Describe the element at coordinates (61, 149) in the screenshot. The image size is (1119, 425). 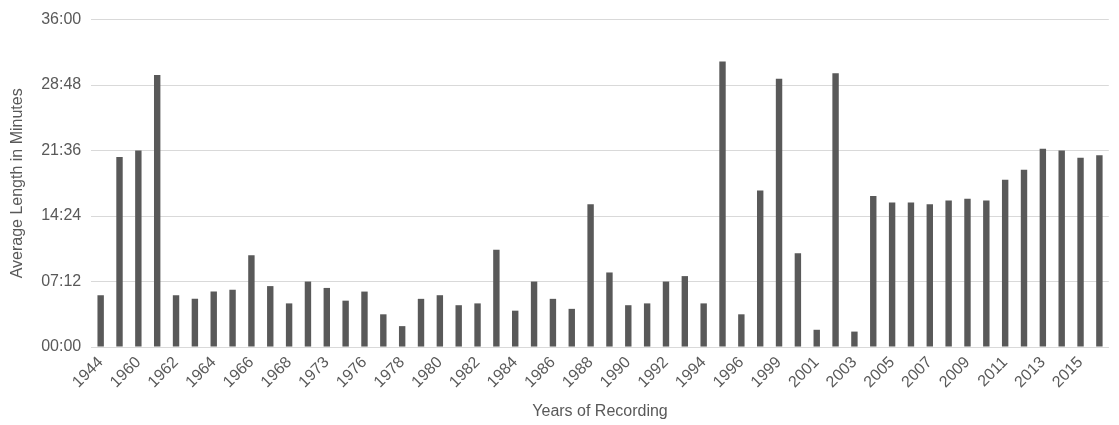
I see `y-tick-label: 21:36` at that location.